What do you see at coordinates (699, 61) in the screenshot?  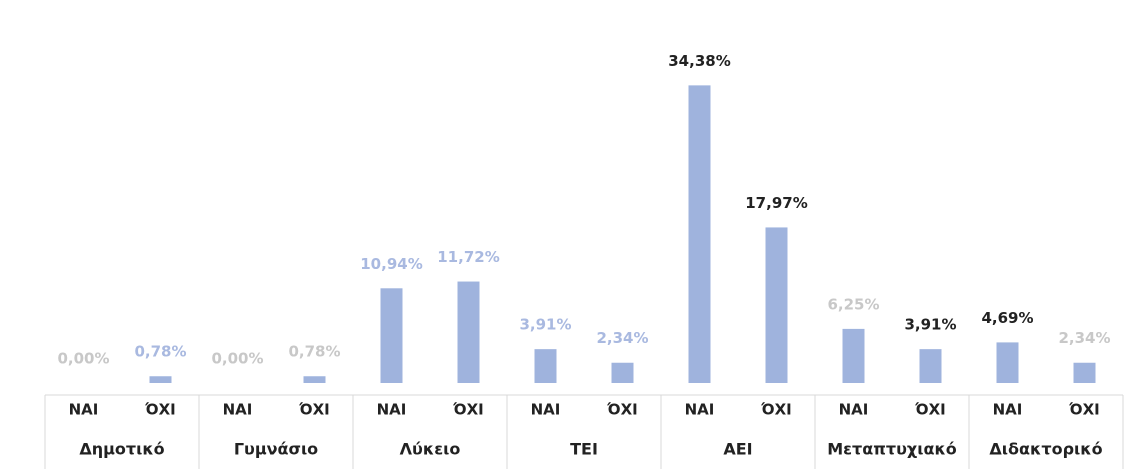 I see `value-label: 34,38%` at bounding box center [699, 61].